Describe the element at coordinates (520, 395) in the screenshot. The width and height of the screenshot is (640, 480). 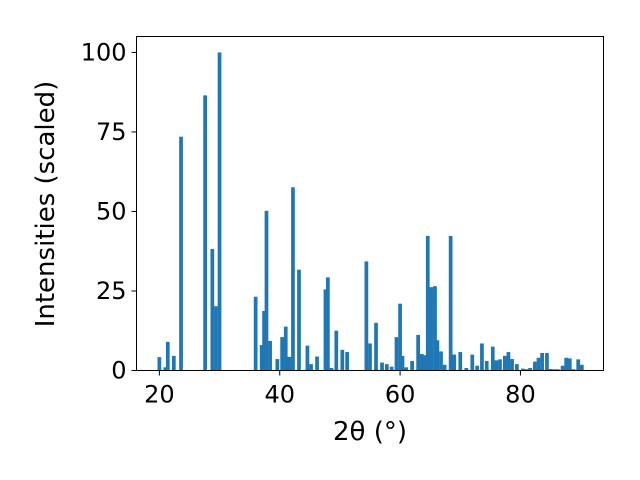
I see `x-tick-label: 80` at that location.